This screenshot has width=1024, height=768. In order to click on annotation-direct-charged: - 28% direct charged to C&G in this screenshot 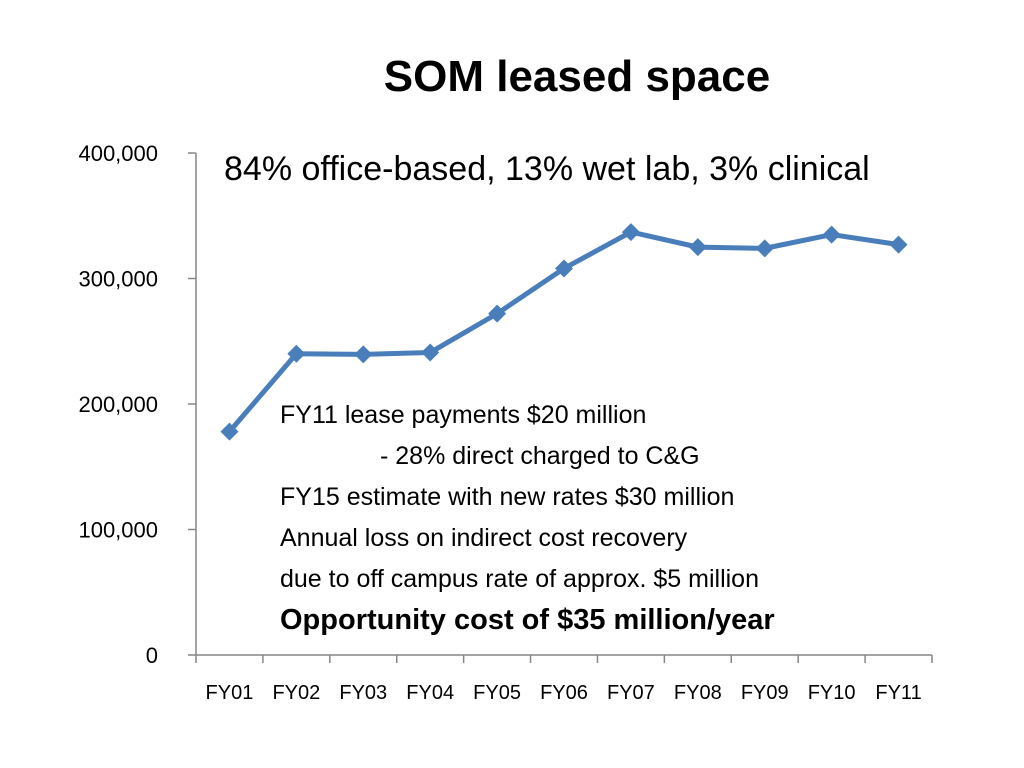, I will do `click(540, 456)`.